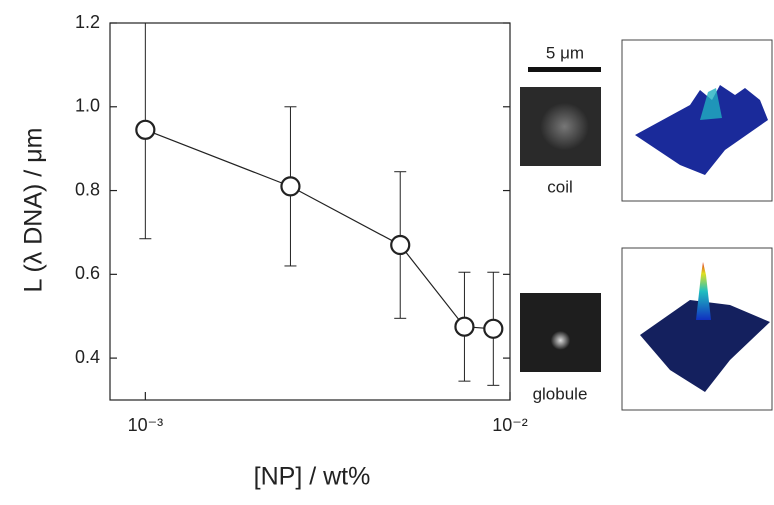  What do you see at coordinates (560, 332) in the screenshot?
I see `globule-image` at bounding box center [560, 332].